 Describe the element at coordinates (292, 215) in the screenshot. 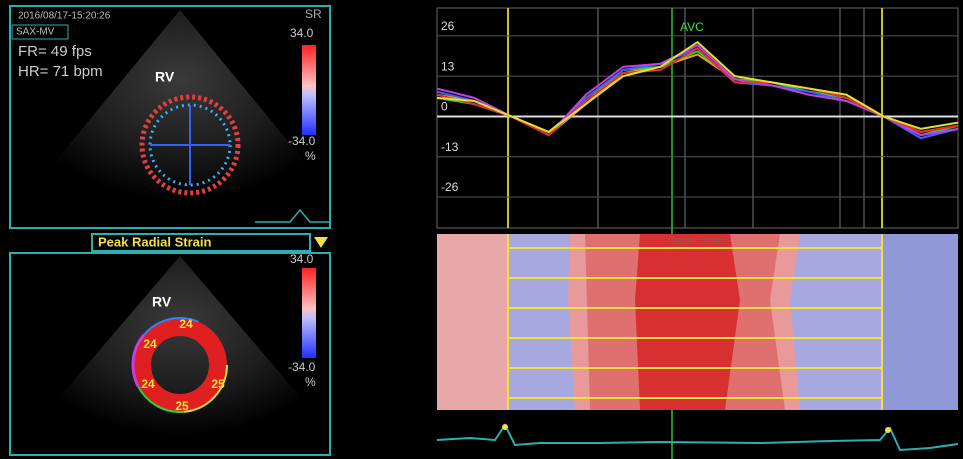

I see `mini-ecg` at that location.